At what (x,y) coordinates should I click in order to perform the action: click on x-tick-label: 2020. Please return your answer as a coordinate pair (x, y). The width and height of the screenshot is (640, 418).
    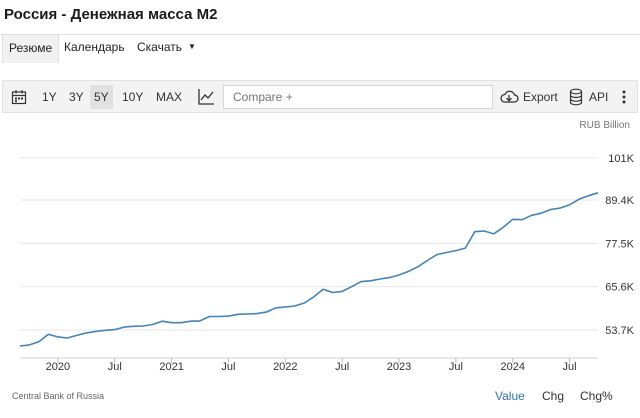
    Looking at the image, I should click on (58, 367).